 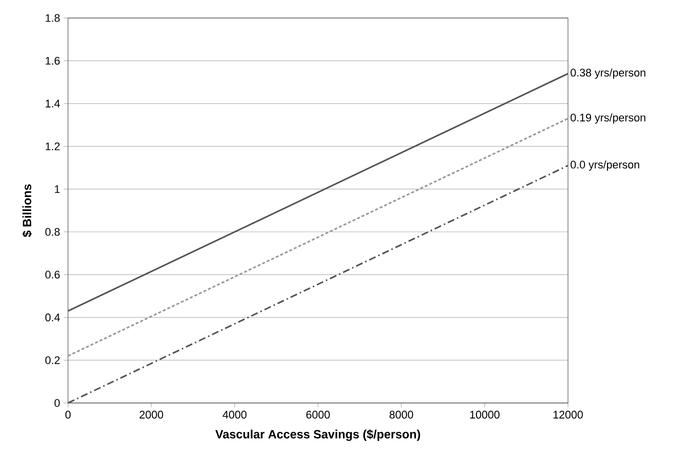 I want to click on y-axis-title: $ Billions, so click(x=27, y=211).